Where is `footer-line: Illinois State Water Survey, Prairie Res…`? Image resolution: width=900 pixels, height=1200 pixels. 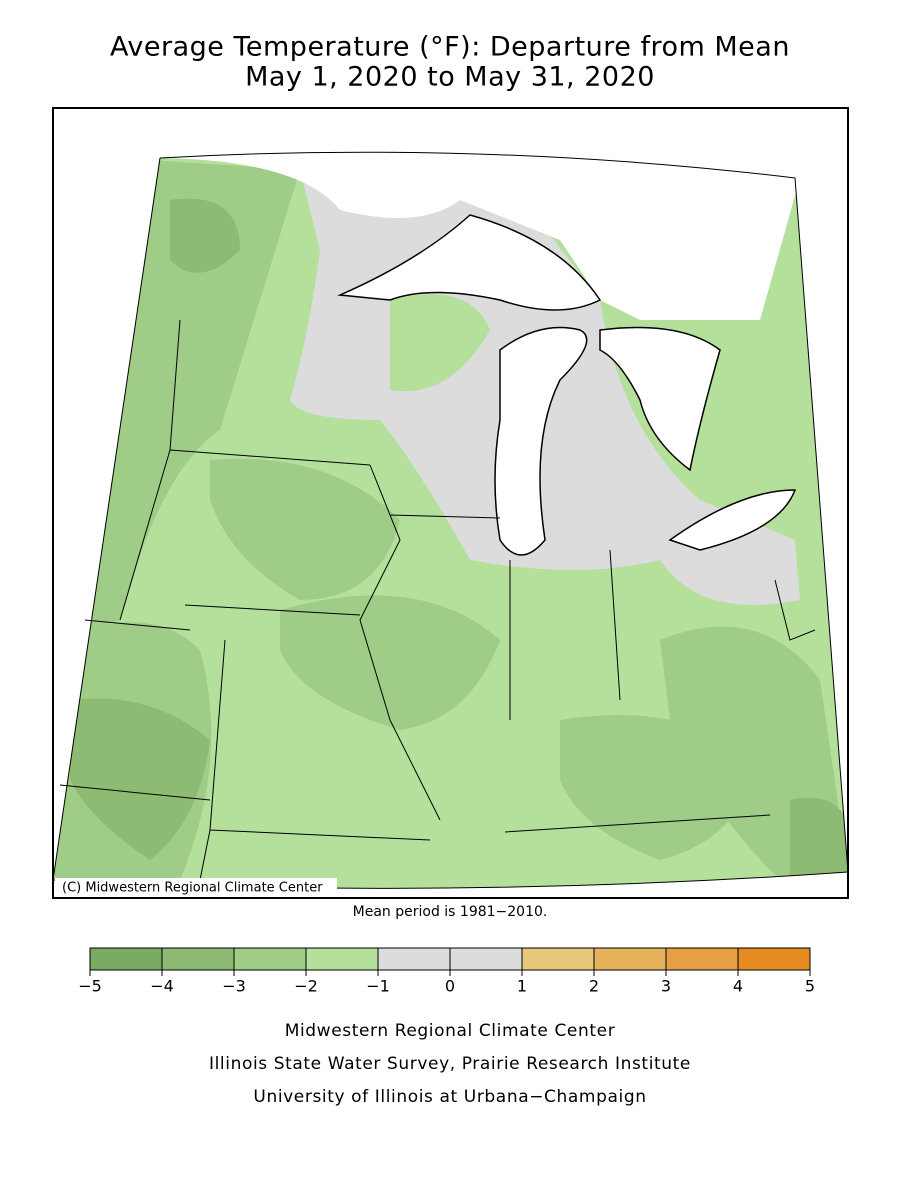 footer-line: Illinois State Water Survey, Prairie Res… is located at coordinates (450, 1064).